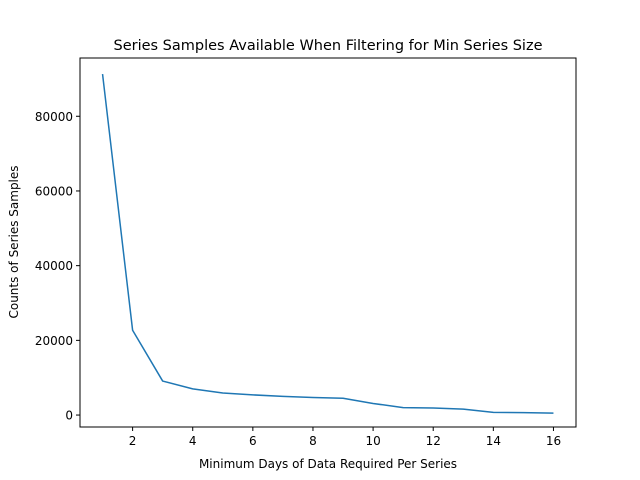  Describe the element at coordinates (54, 266) in the screenshot. I see `y-tick-label: 40000` at that location.